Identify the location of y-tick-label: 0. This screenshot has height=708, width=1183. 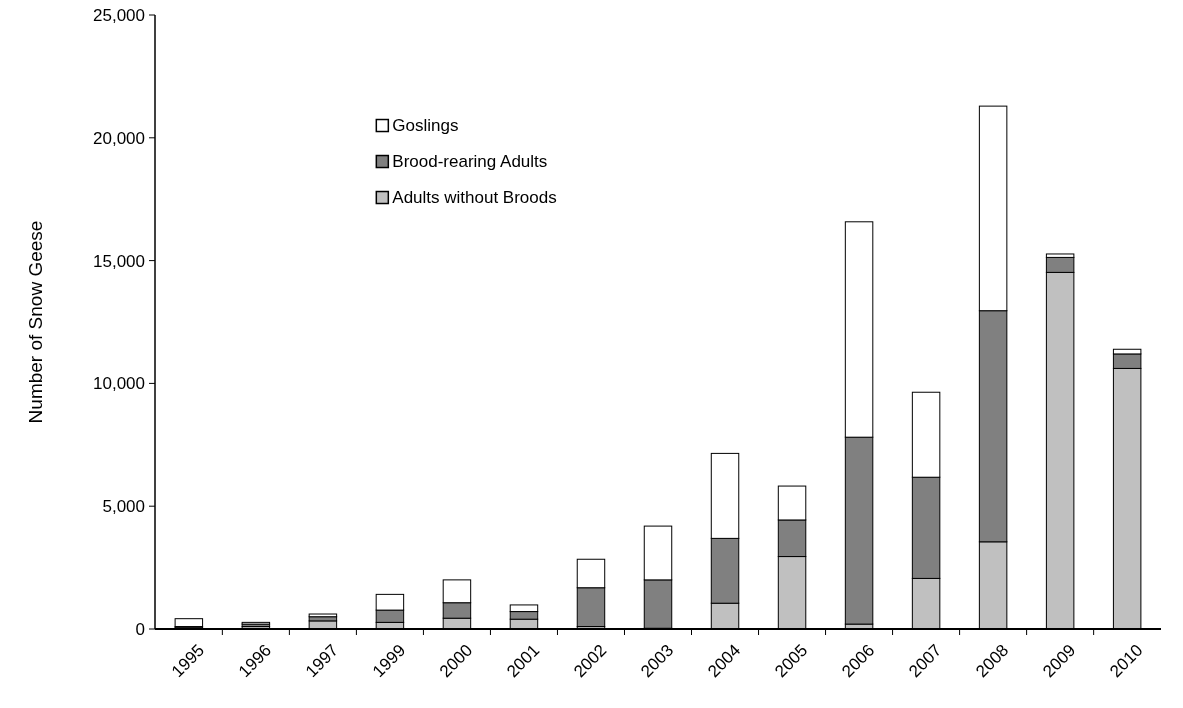
(140, 629).